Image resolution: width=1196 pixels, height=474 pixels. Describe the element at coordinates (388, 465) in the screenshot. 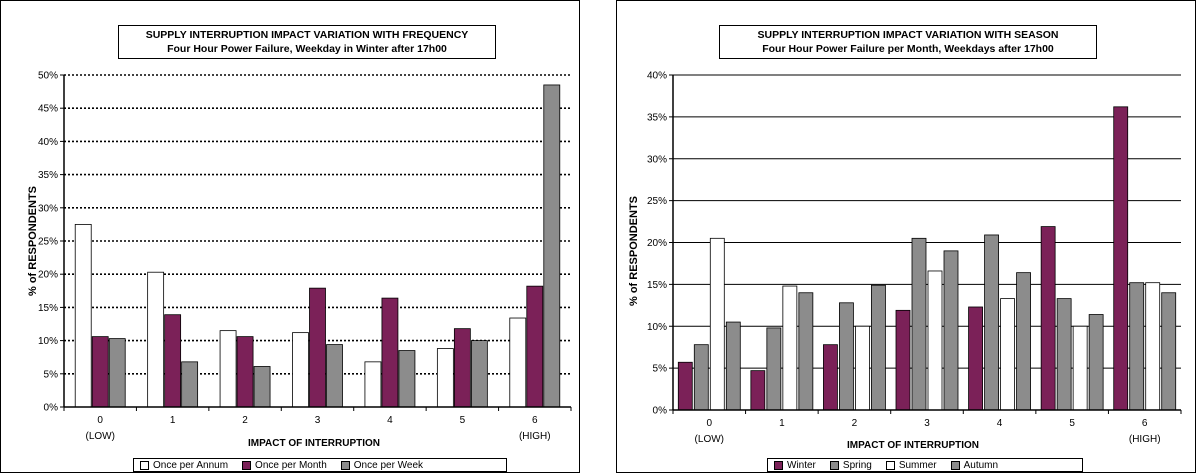

I see `legend-label-once-per-week: Once per Week` at that location.